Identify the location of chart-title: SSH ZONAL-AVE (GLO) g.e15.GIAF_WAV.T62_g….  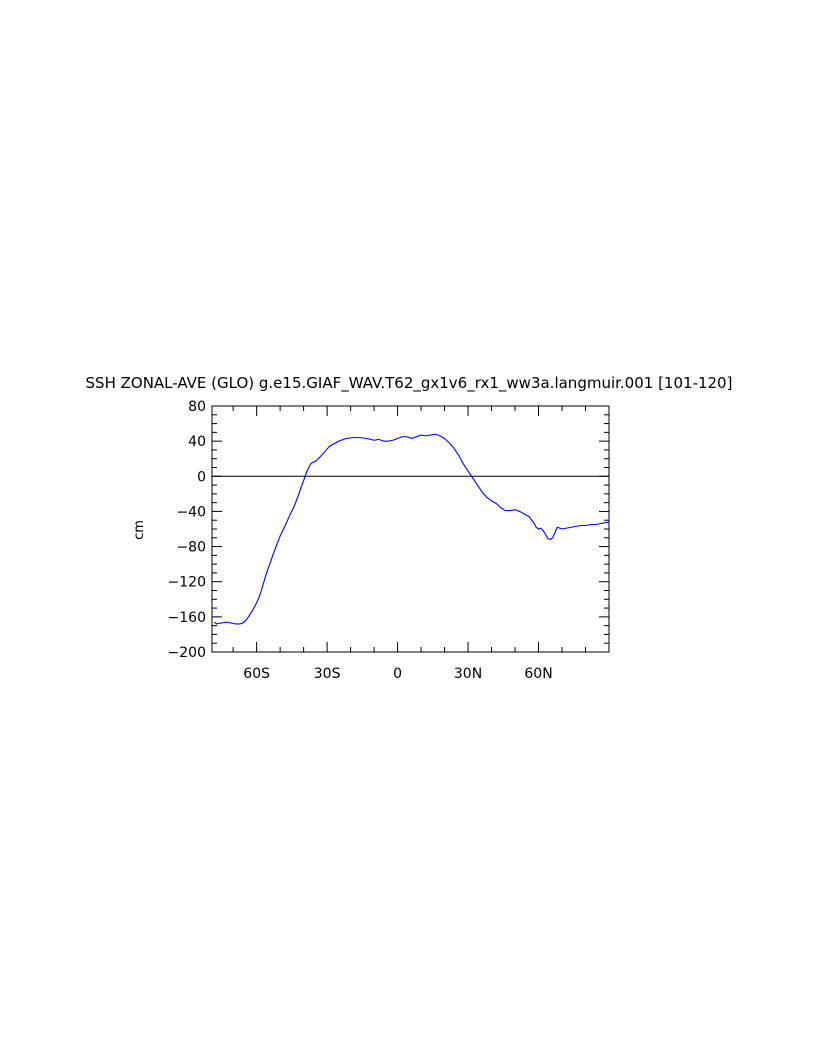
(409, 383).